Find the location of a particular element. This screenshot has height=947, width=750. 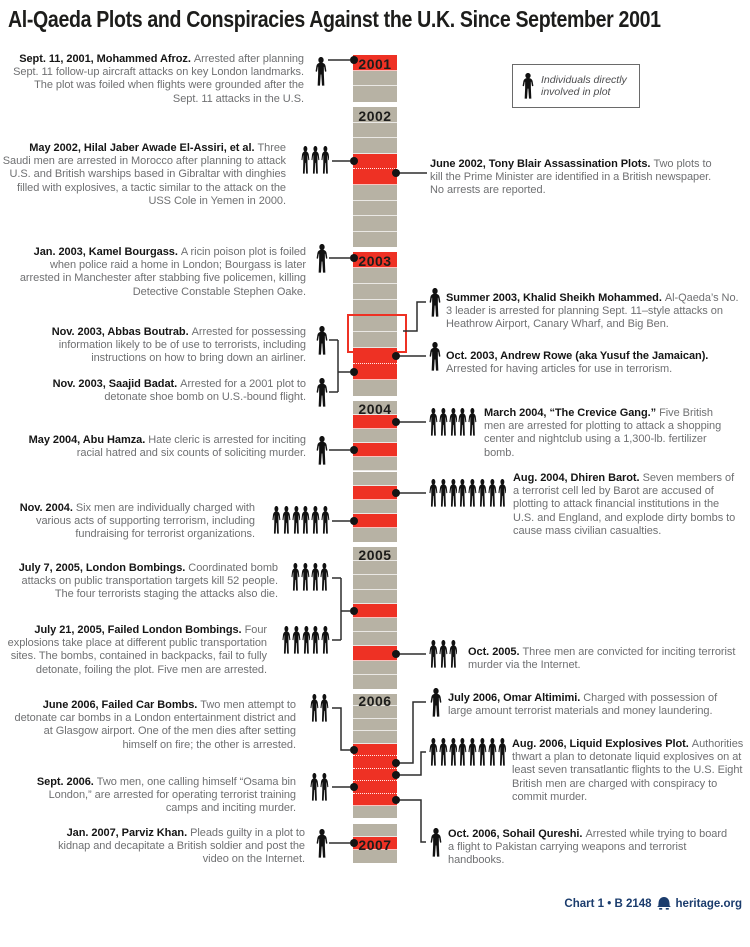

event-date: Jan. 2007, Parviz Khan. is located at coordinates (128, 833).